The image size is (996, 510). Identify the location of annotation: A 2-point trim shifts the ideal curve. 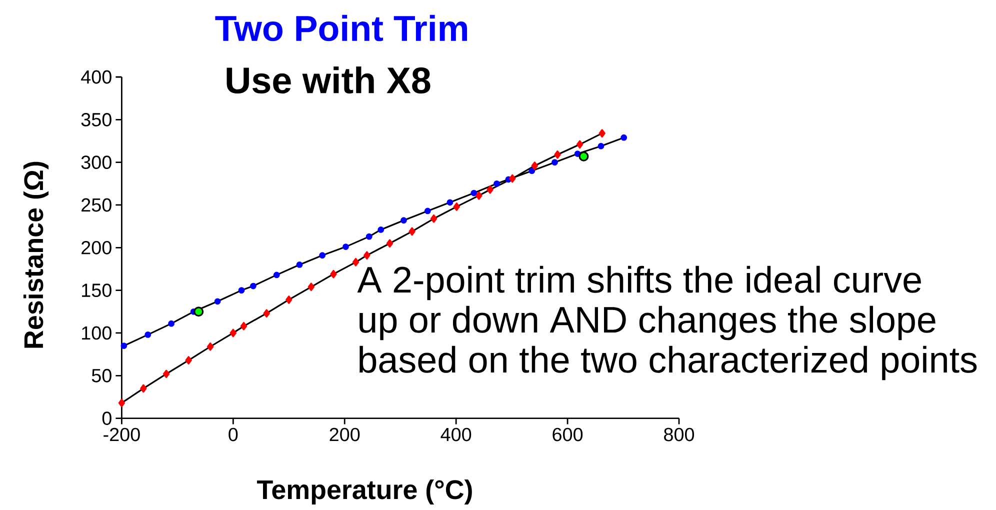
(639, 283).